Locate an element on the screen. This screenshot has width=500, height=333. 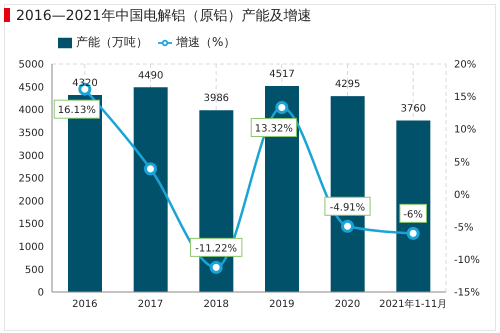
y2-tick-label: -15% is located at coordinates (467, 293).